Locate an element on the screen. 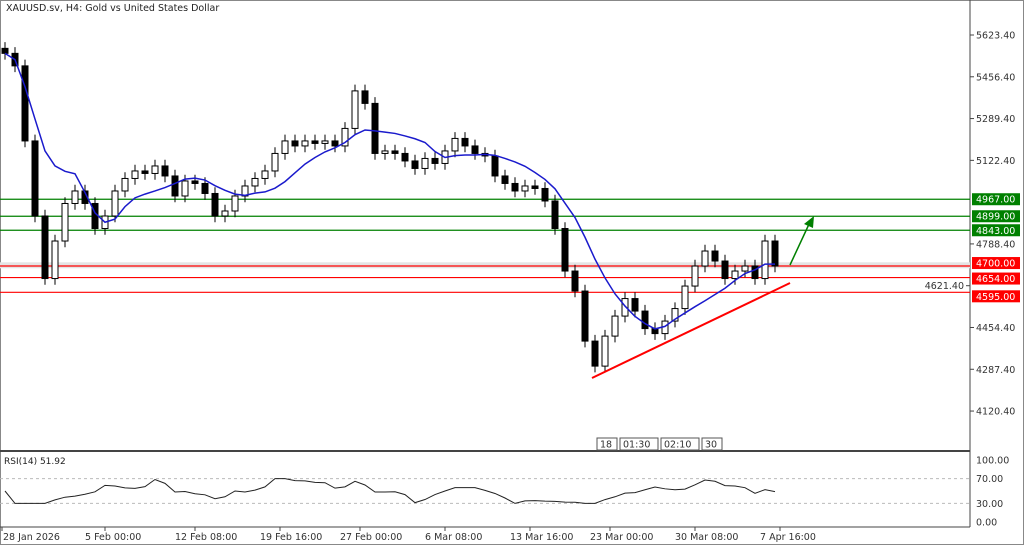 The image size is (1024, 545). time-tick-label: 13 Mar 16:00 is located at coordinates (541, 537).